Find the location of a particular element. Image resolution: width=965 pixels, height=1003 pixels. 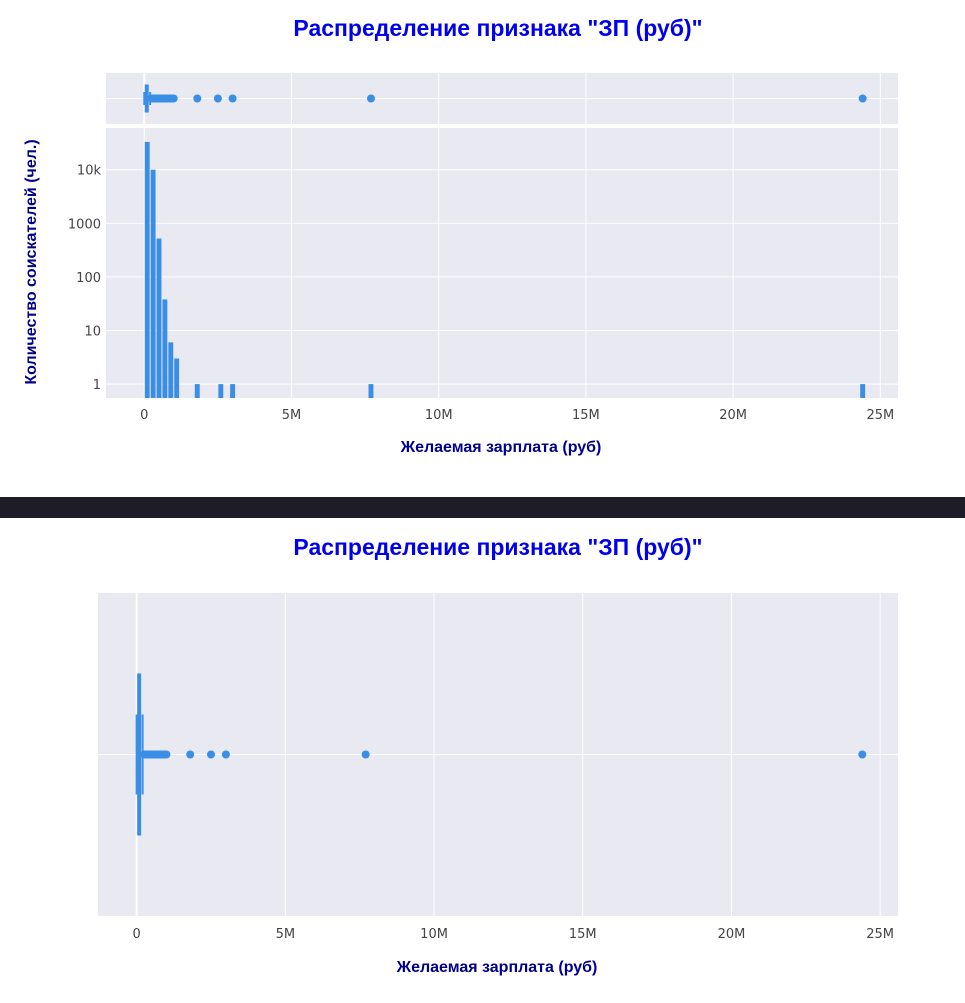

y-tick-label: 10 is located at coordinates (92, 331).